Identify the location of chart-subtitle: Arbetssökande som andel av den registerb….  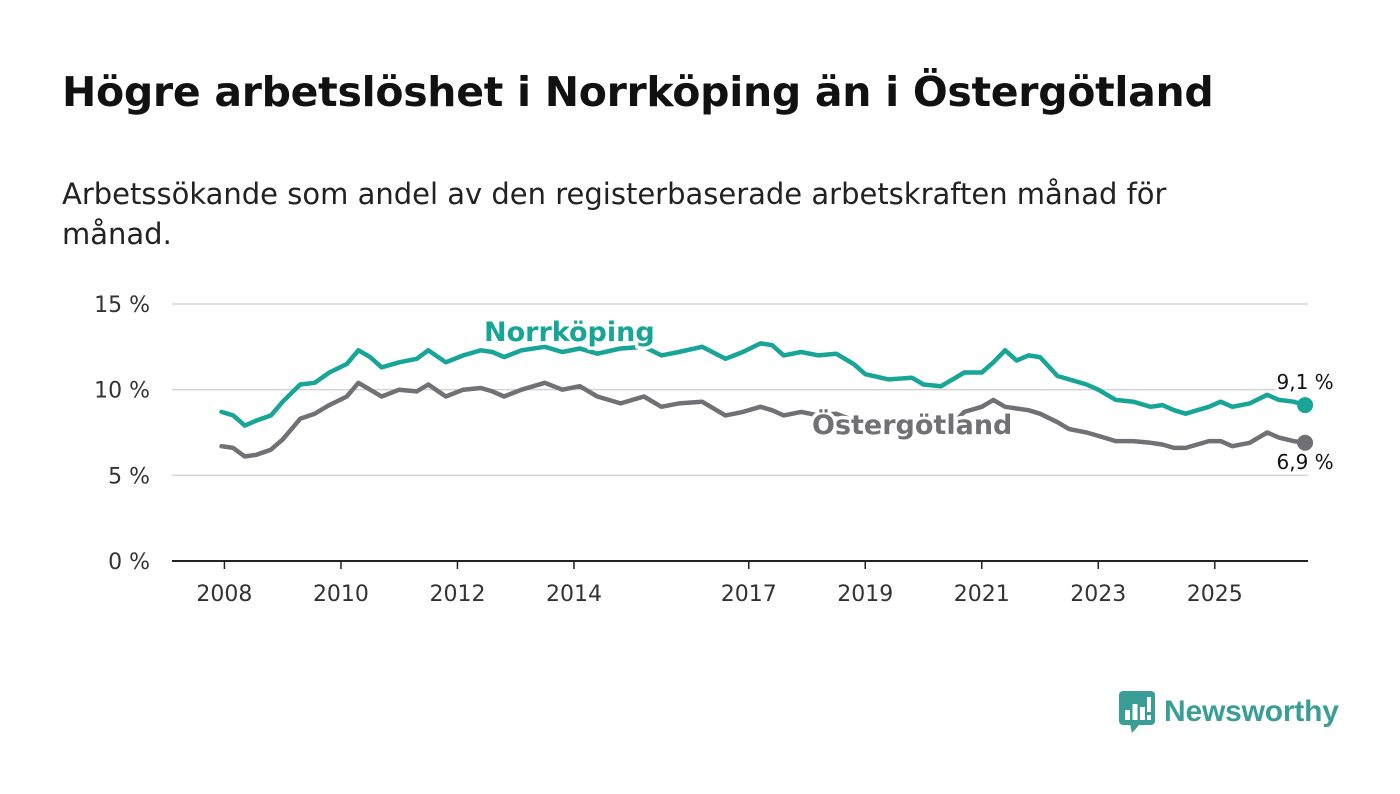
(614, 214).